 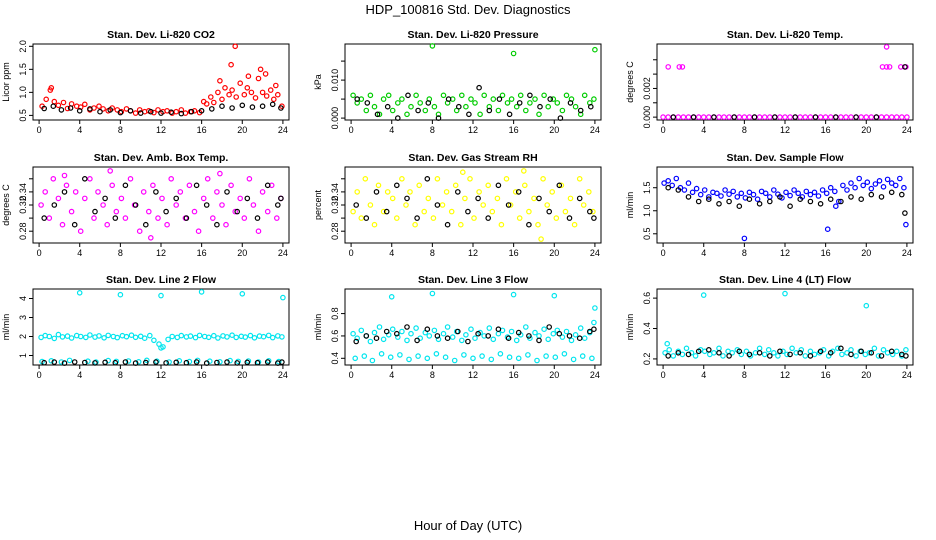 I want to click on x-tick-label: 20, so click(x=242, y=253).